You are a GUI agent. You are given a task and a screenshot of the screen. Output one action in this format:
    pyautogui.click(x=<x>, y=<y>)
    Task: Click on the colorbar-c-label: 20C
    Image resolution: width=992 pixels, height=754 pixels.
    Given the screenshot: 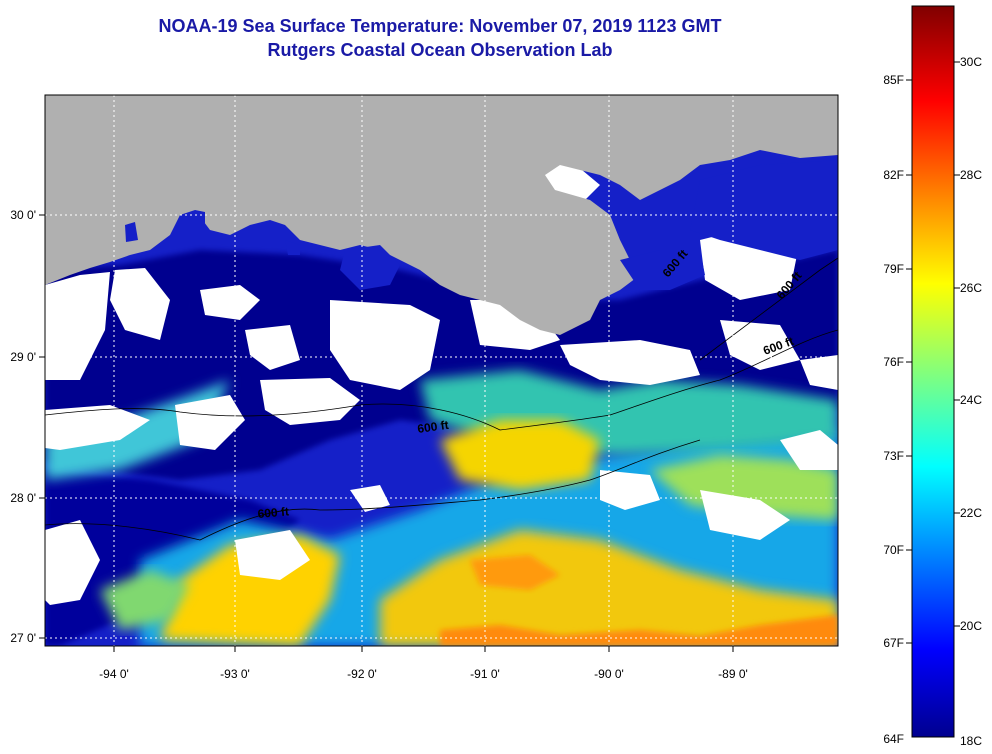 What is the action you would take?
    pyautogui.click(x=971, y=626)
    